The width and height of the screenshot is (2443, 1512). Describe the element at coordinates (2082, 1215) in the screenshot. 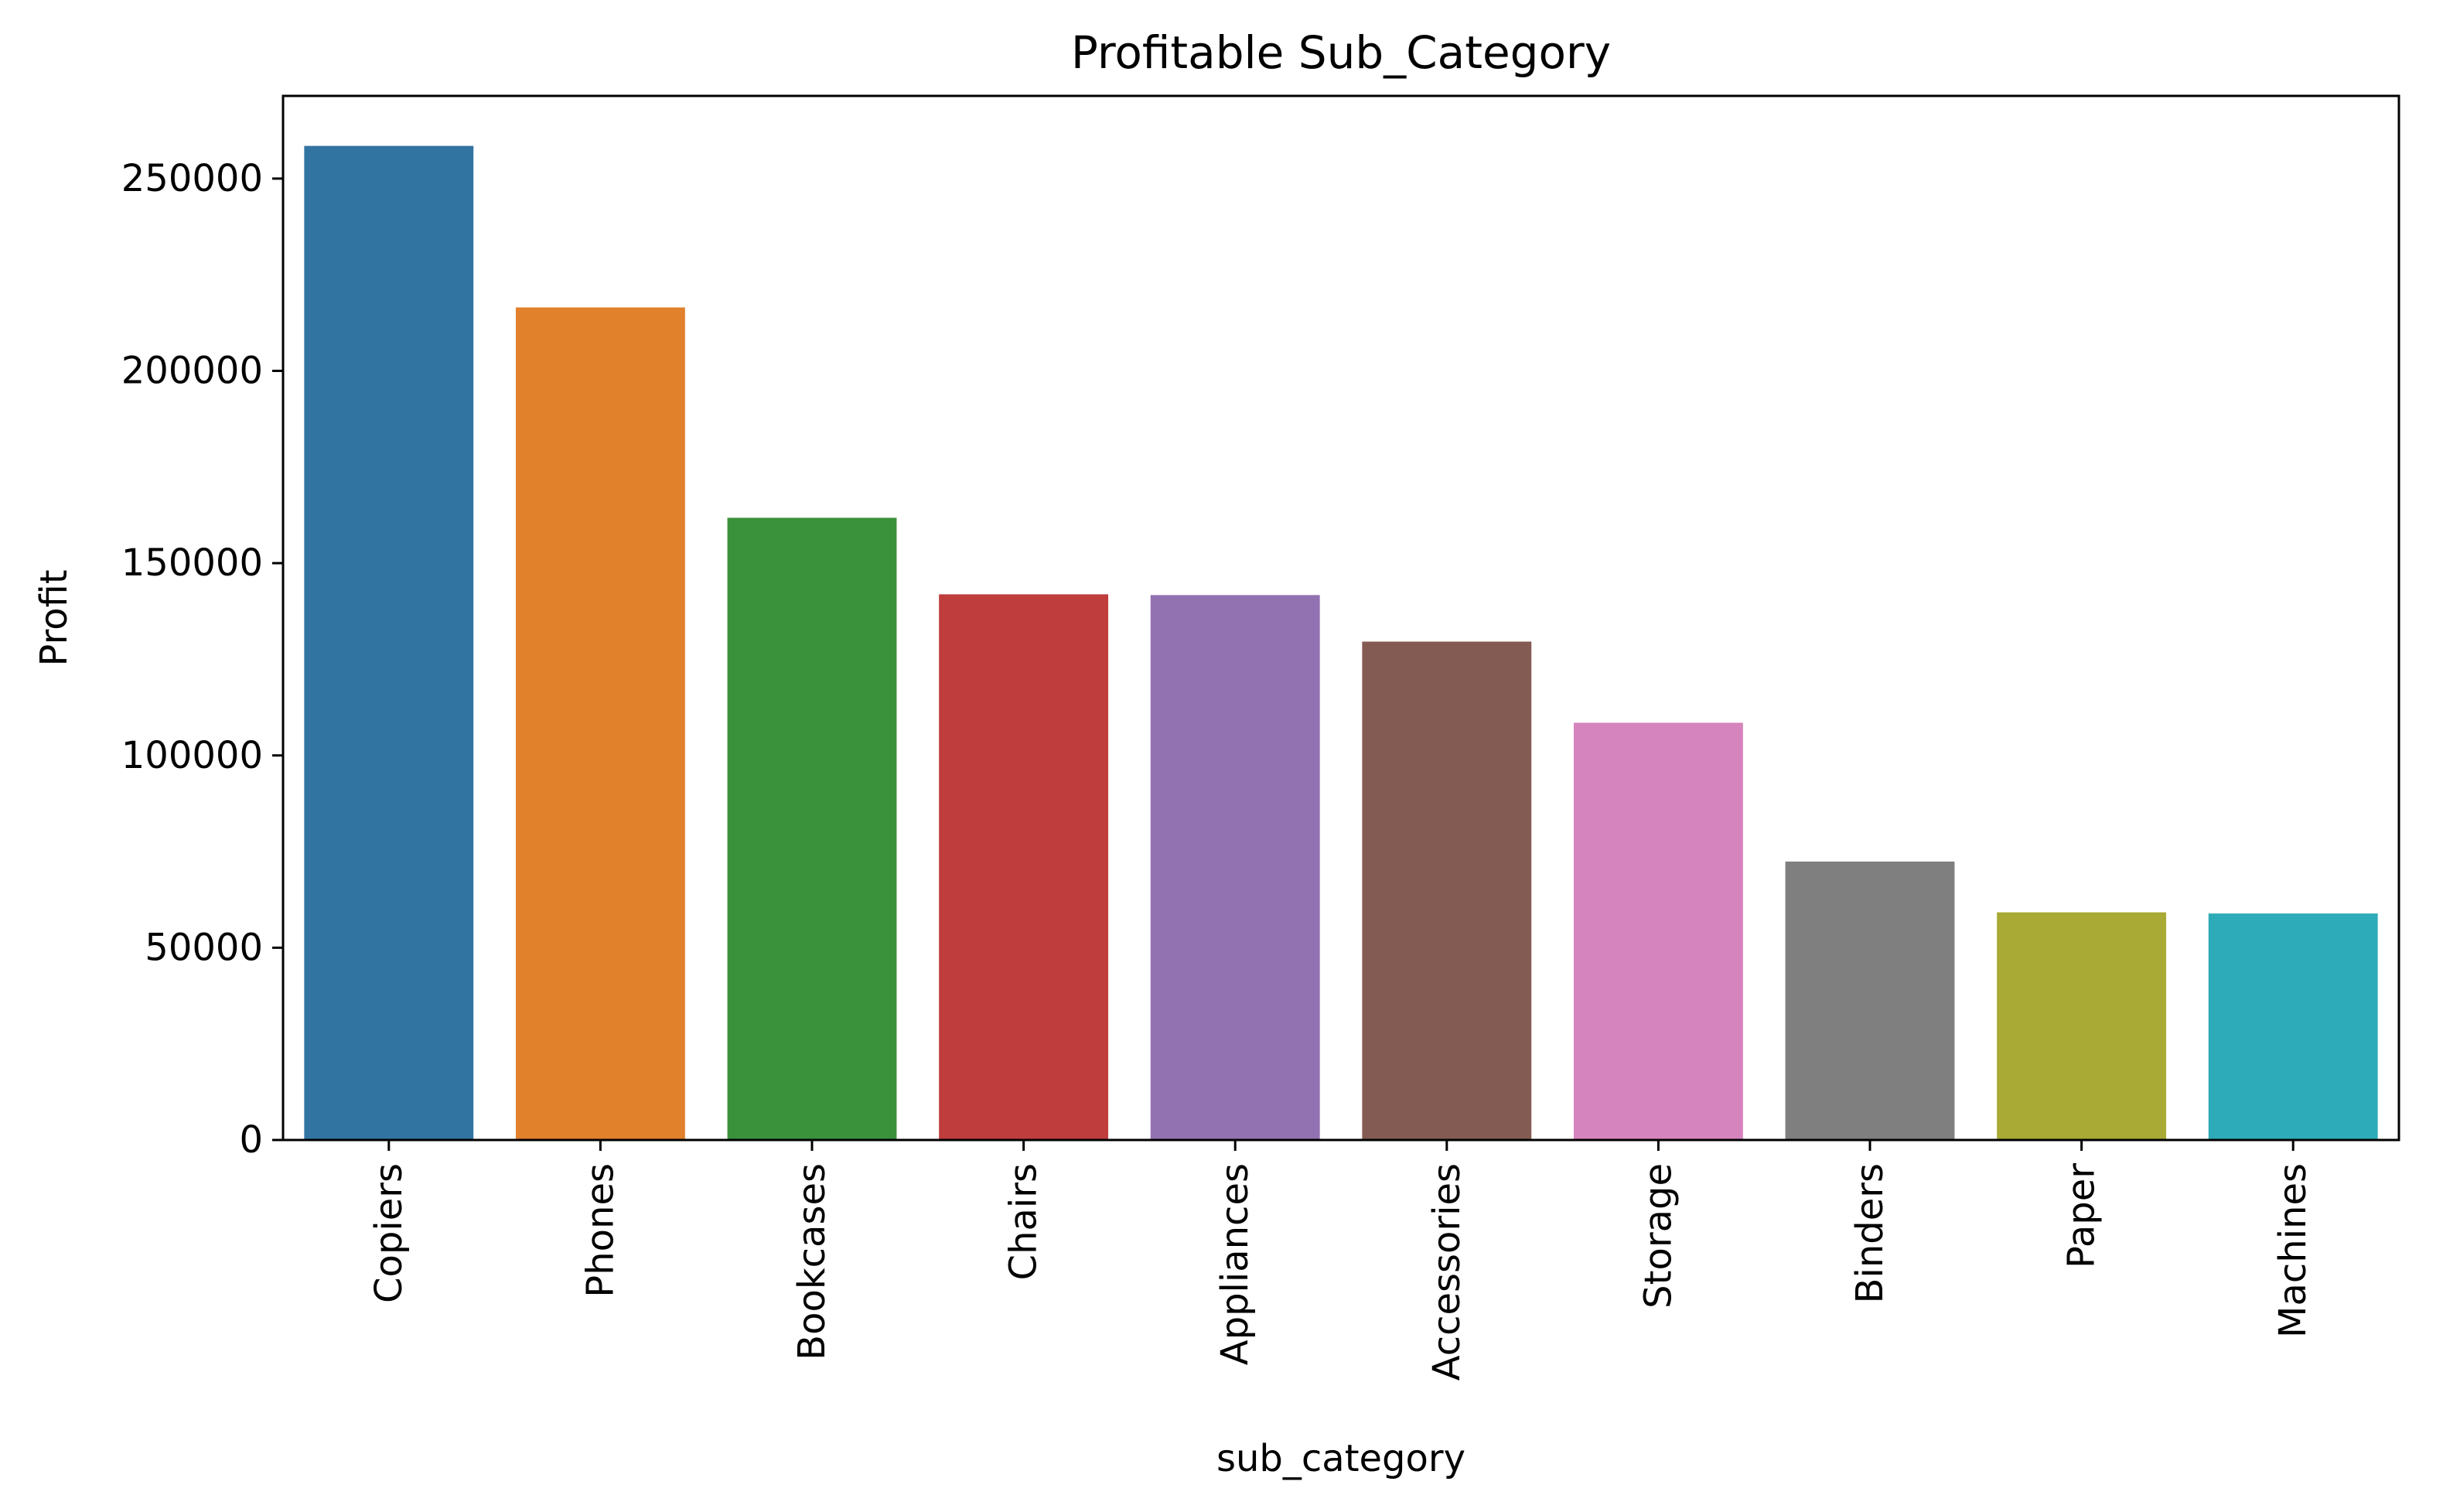

I see `x-tick-label: Paper` at that location.